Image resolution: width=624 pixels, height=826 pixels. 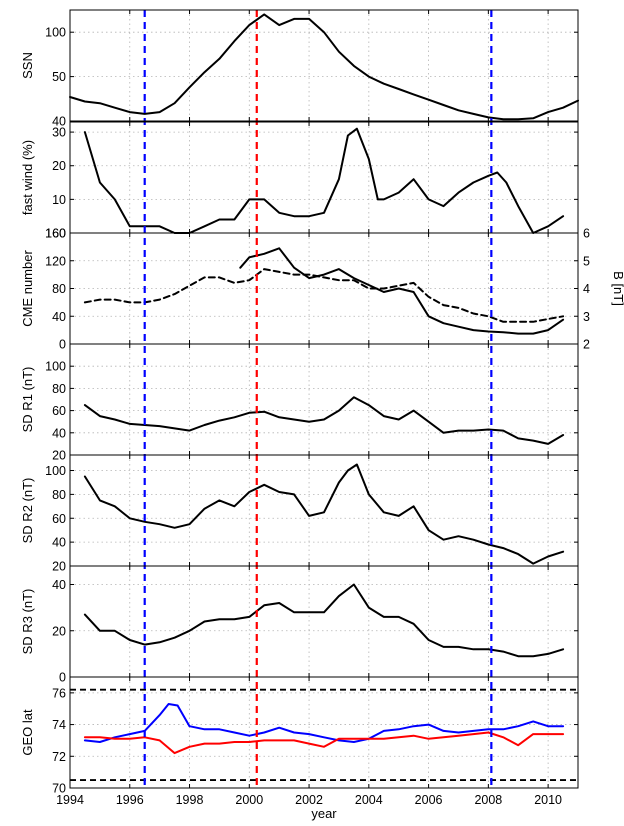 I want to click on y-axis-label: SD R3 (nT), so click(x=27, y=622).